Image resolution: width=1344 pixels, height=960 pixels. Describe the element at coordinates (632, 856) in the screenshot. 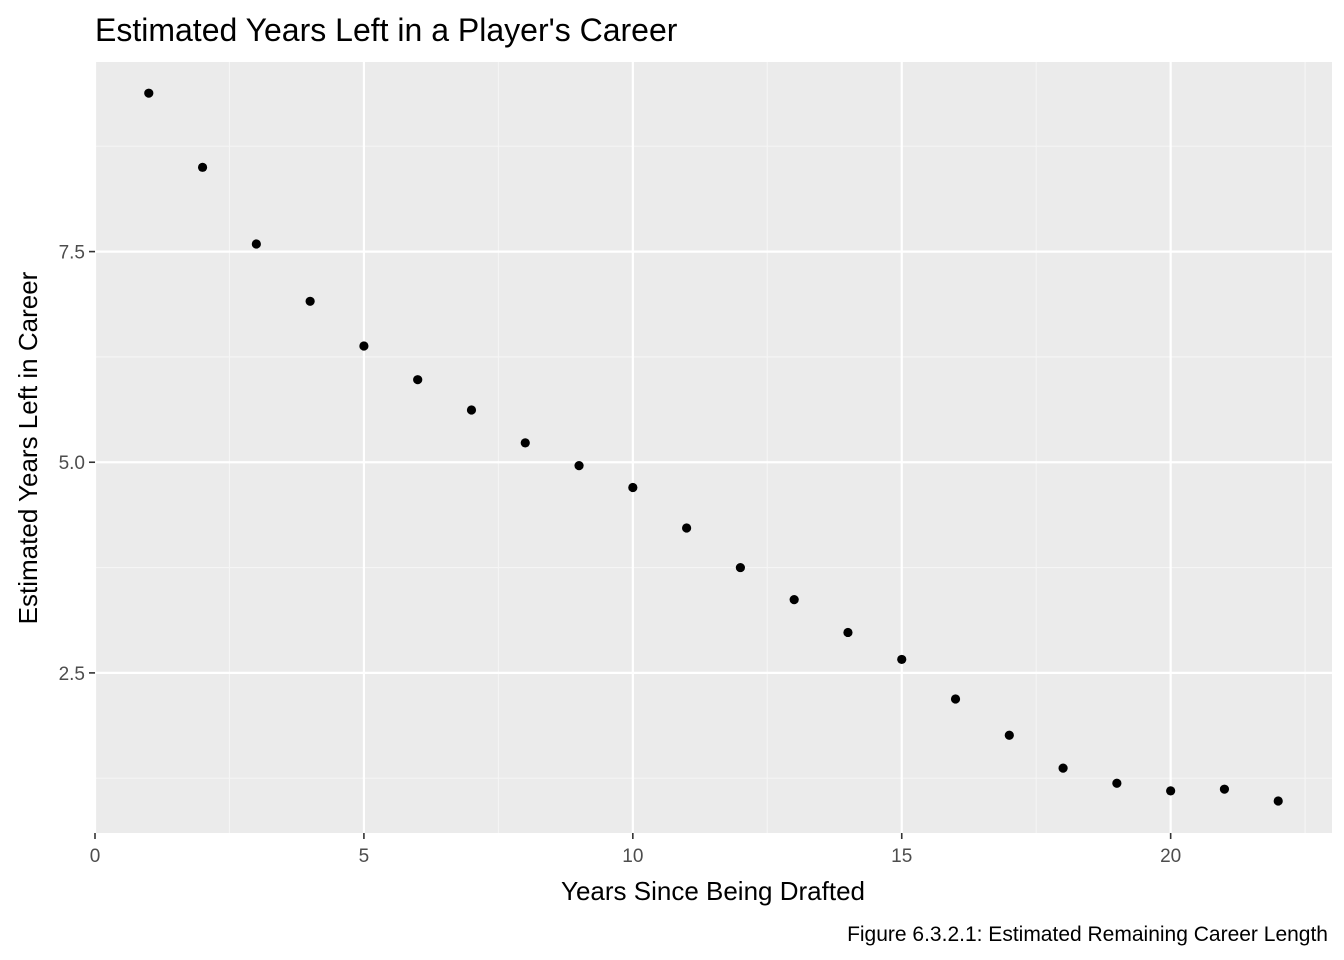

I see `x-tick-label: 10` at that location.